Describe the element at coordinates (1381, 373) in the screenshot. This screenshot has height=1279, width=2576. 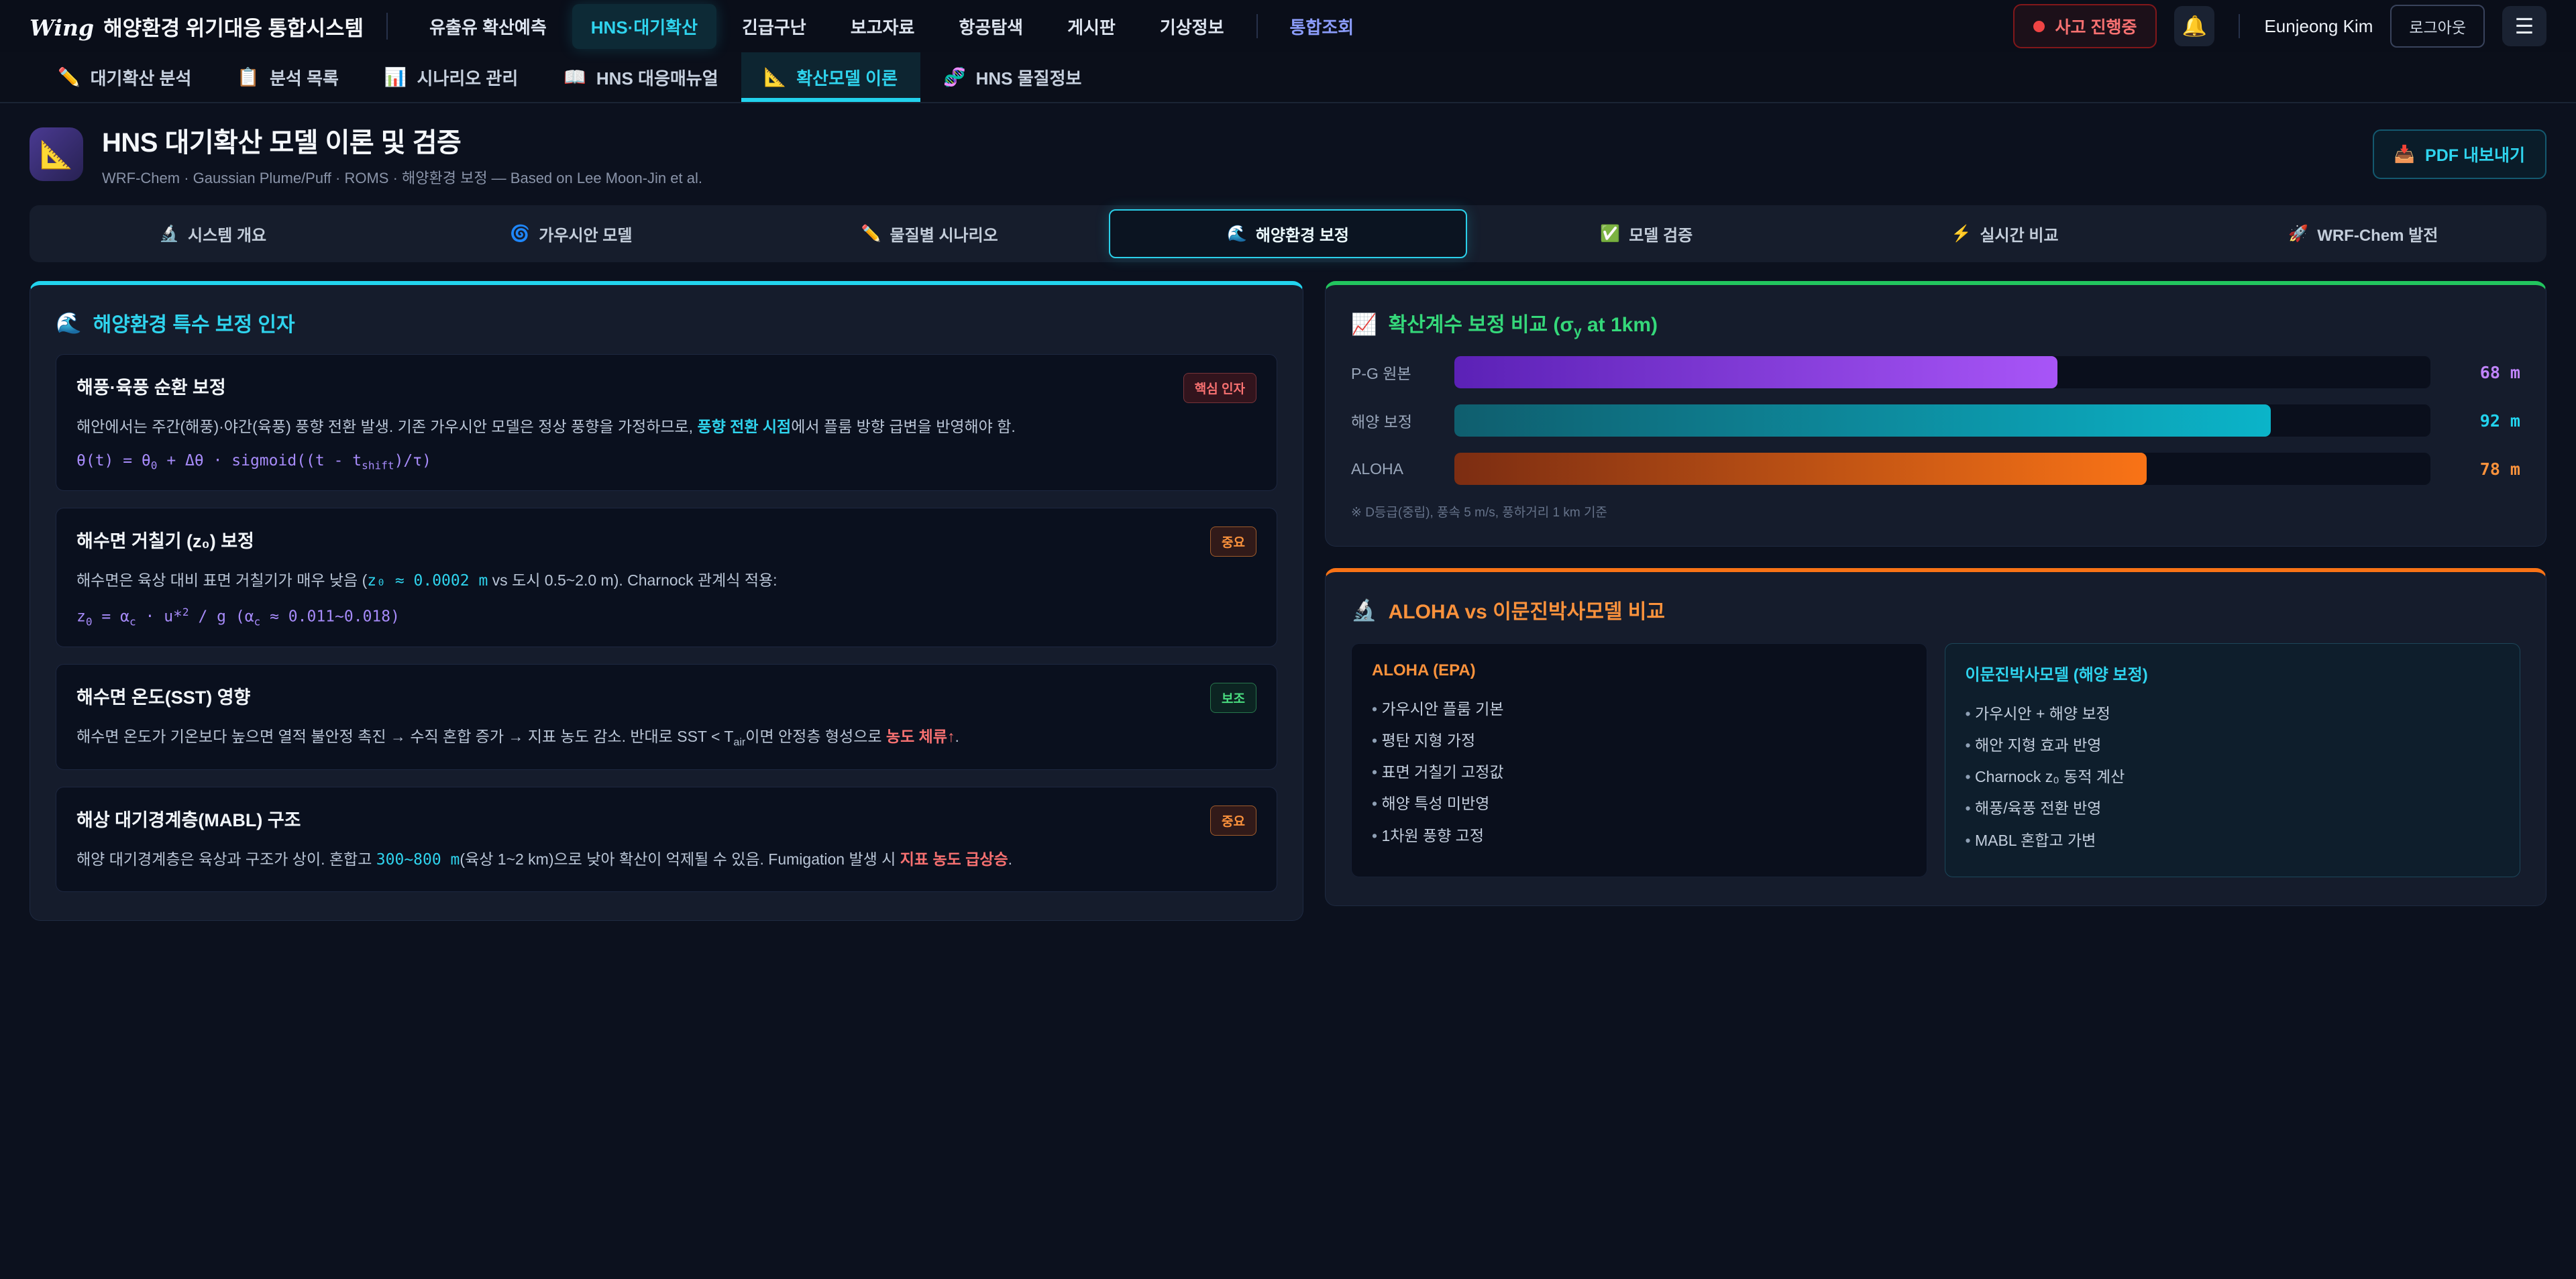
I see `bar-label: P-G 원본` at that location.